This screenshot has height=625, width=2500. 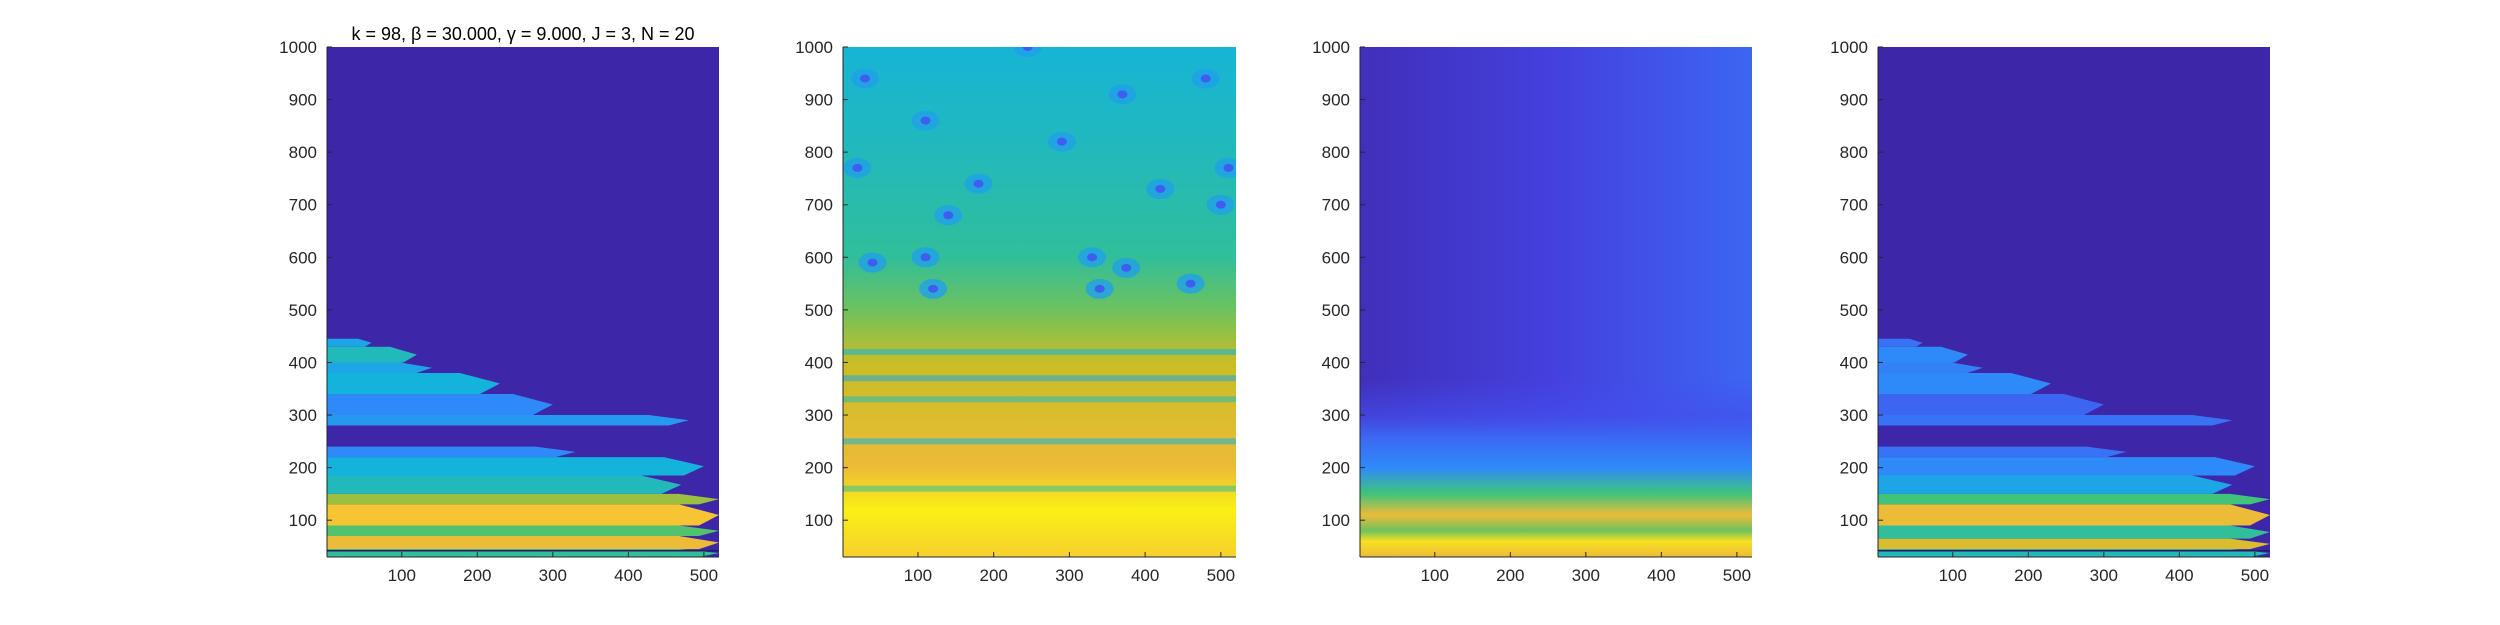 I want to click on heatmap-spot, so click(x=1027, y=52).